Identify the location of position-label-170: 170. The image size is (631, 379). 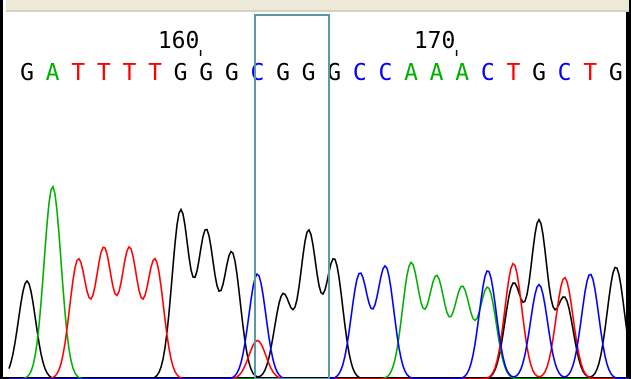
(435, 41).